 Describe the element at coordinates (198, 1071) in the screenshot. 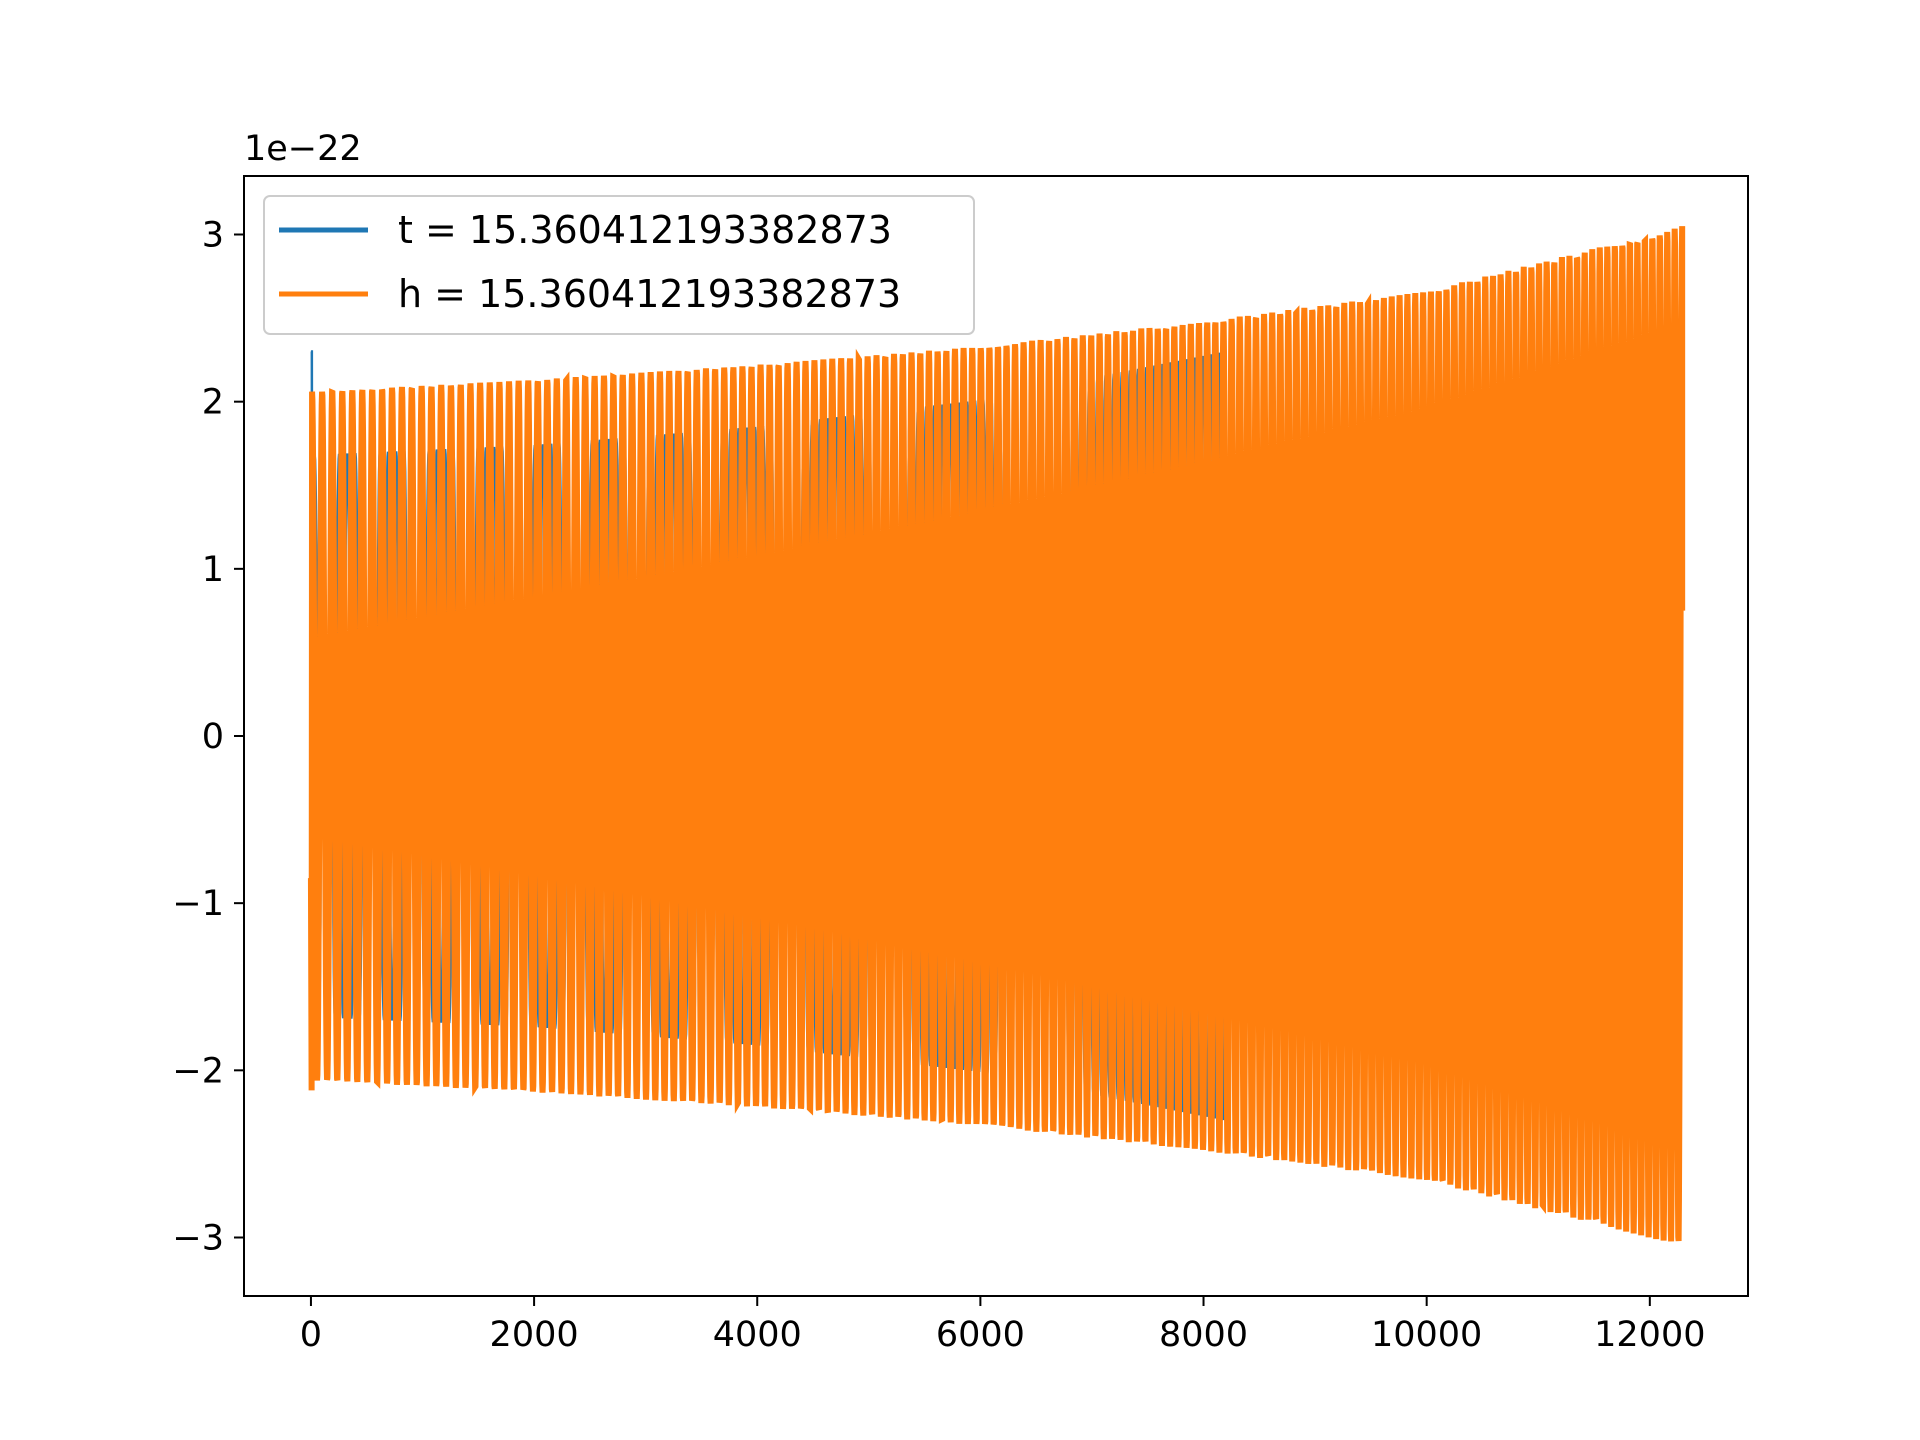

I see `y-tick-label: −2` at that location.